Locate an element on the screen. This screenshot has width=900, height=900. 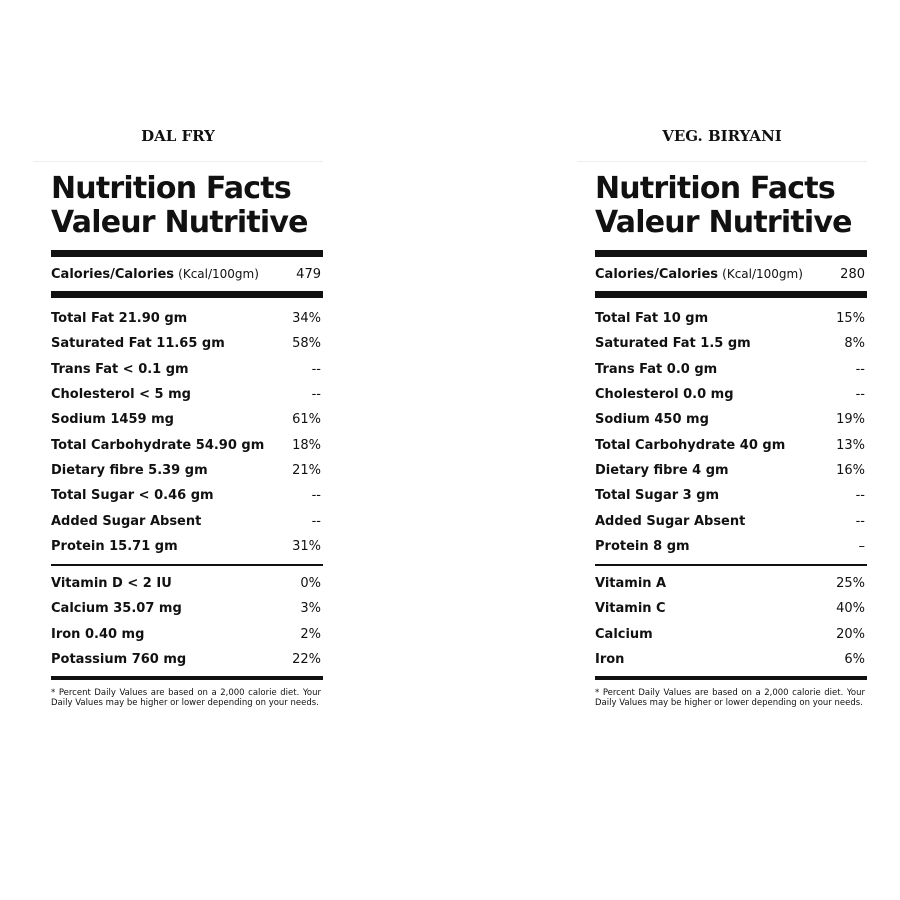
nutrient-name: Protein 8 gm is located at coordinates (642, 546).